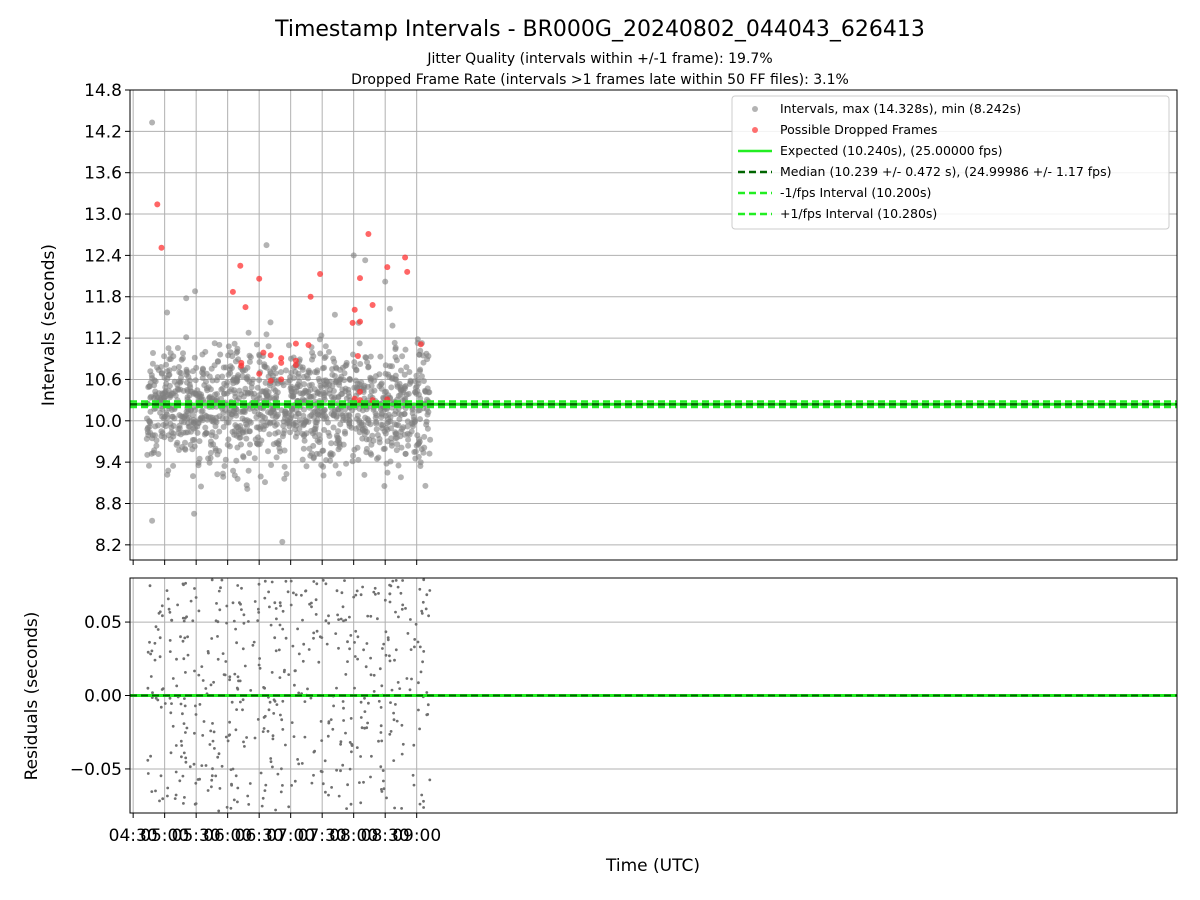 The width and height of the screenshot is (1200, 900). I want to click on residuals-y-tick-label: 0.05, so click(103, 623).